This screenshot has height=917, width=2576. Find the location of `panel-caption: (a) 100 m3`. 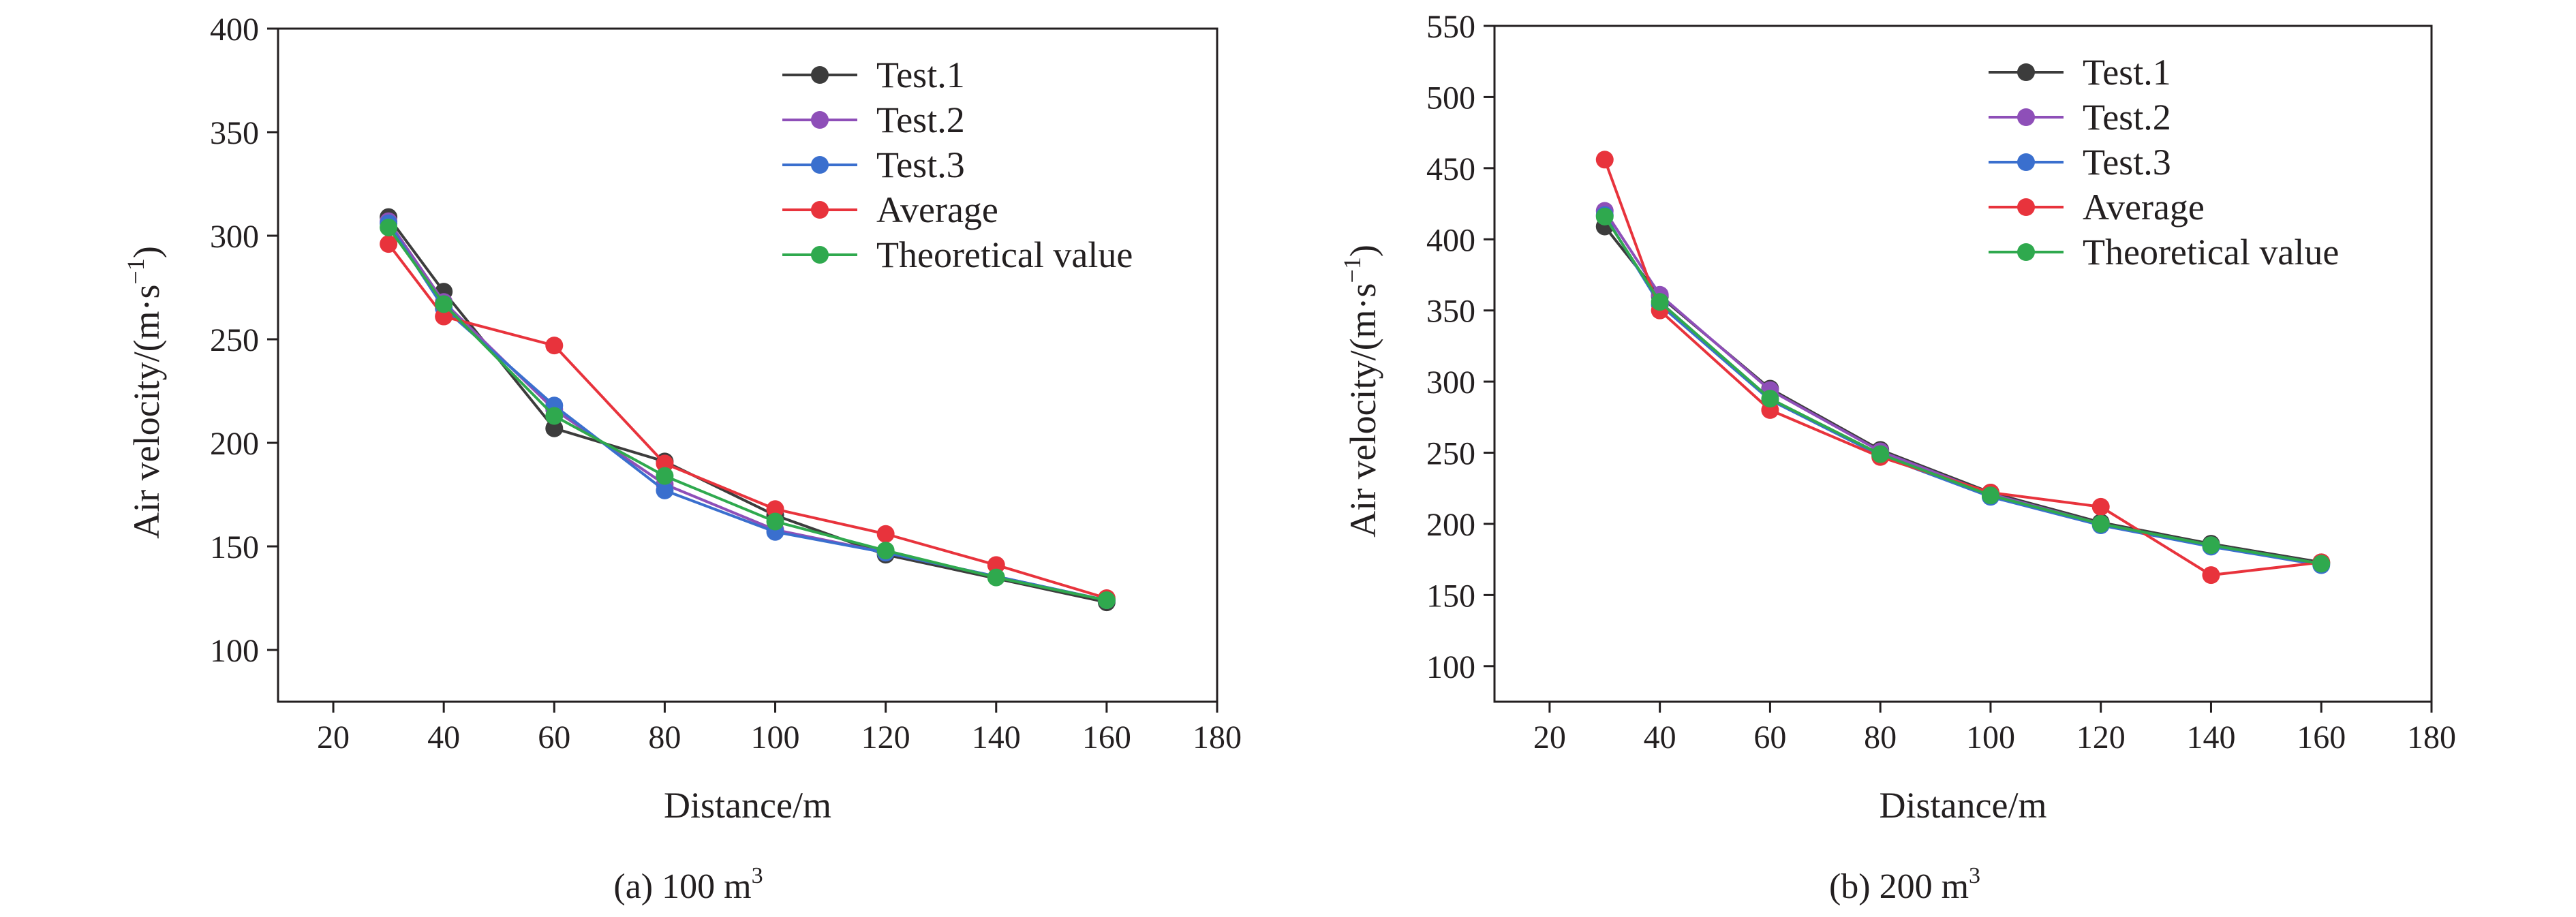

panel-caption: (a) 100 m3 is located at coordinates (688, 884).